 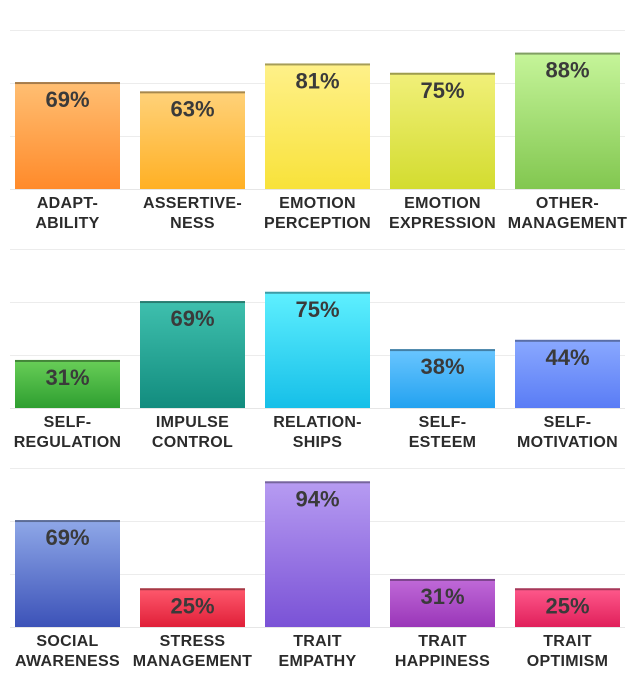 I want to click on category-label-impulse-control: IMPULSE CONTROL, so click(x=192, y=432).